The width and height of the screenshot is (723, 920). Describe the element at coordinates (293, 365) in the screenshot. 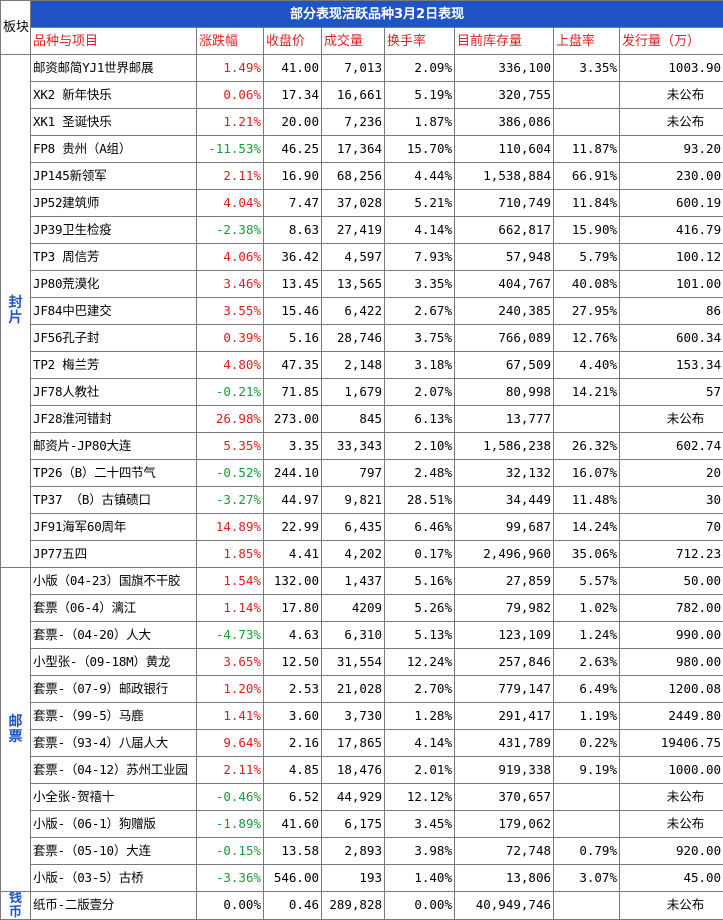

I see `close-price-cell: 47.35` at that location.